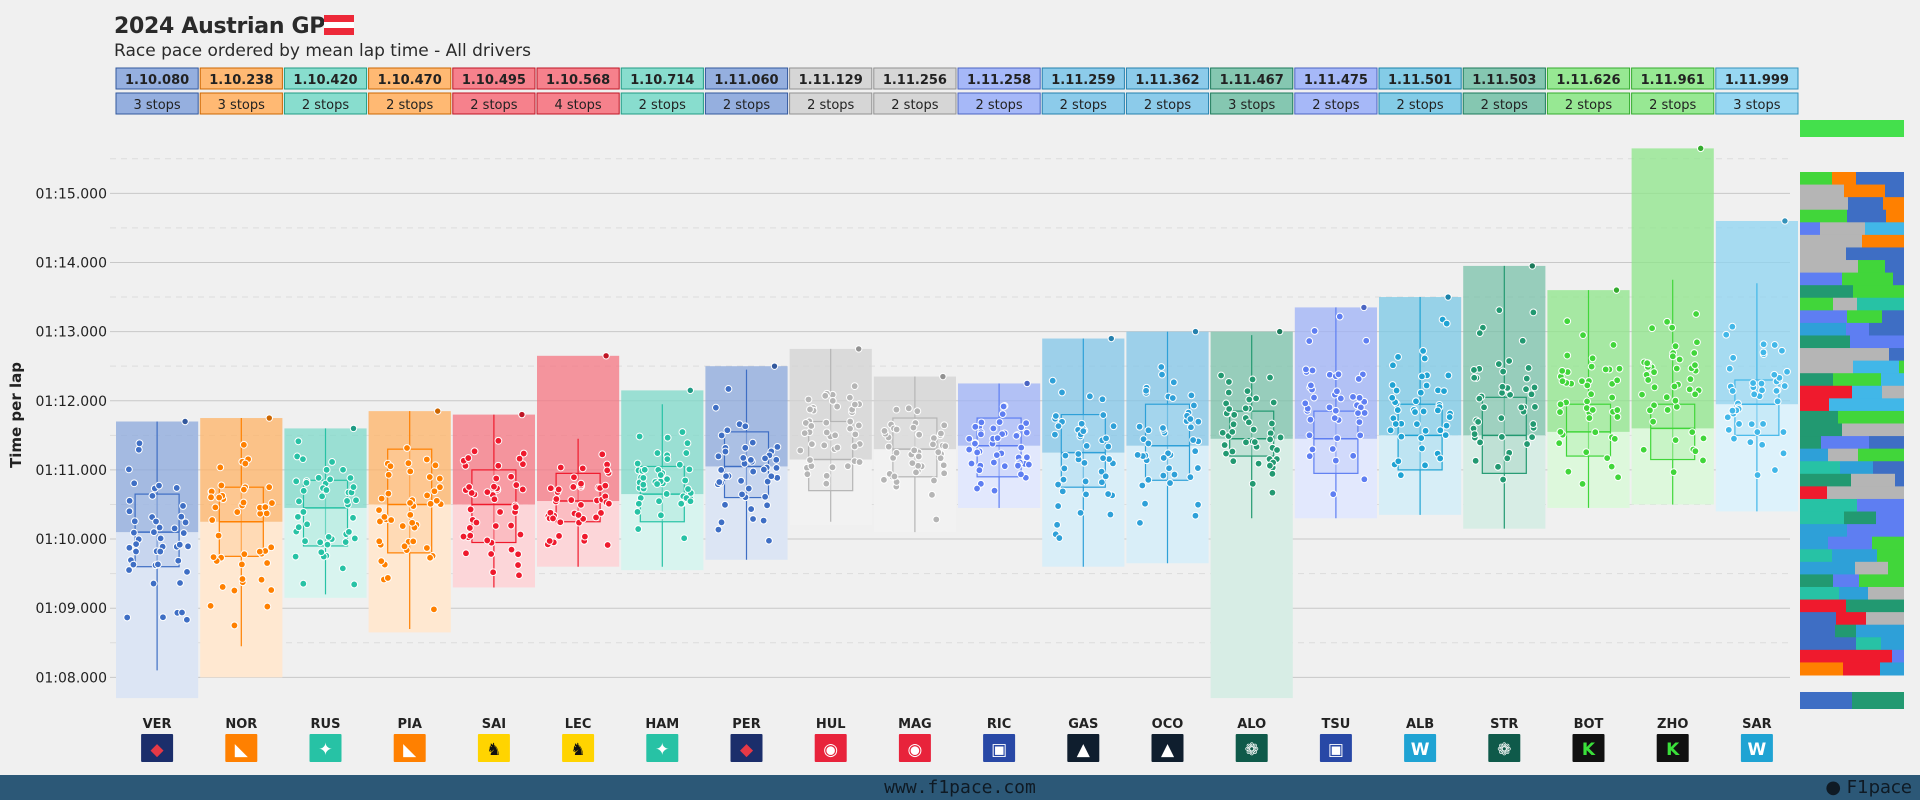 This screenshot has width=1920, height=800. Describe the element at coordinates (1083, 748) in the screenshot. I see `alpine-logo-icon` at that location.